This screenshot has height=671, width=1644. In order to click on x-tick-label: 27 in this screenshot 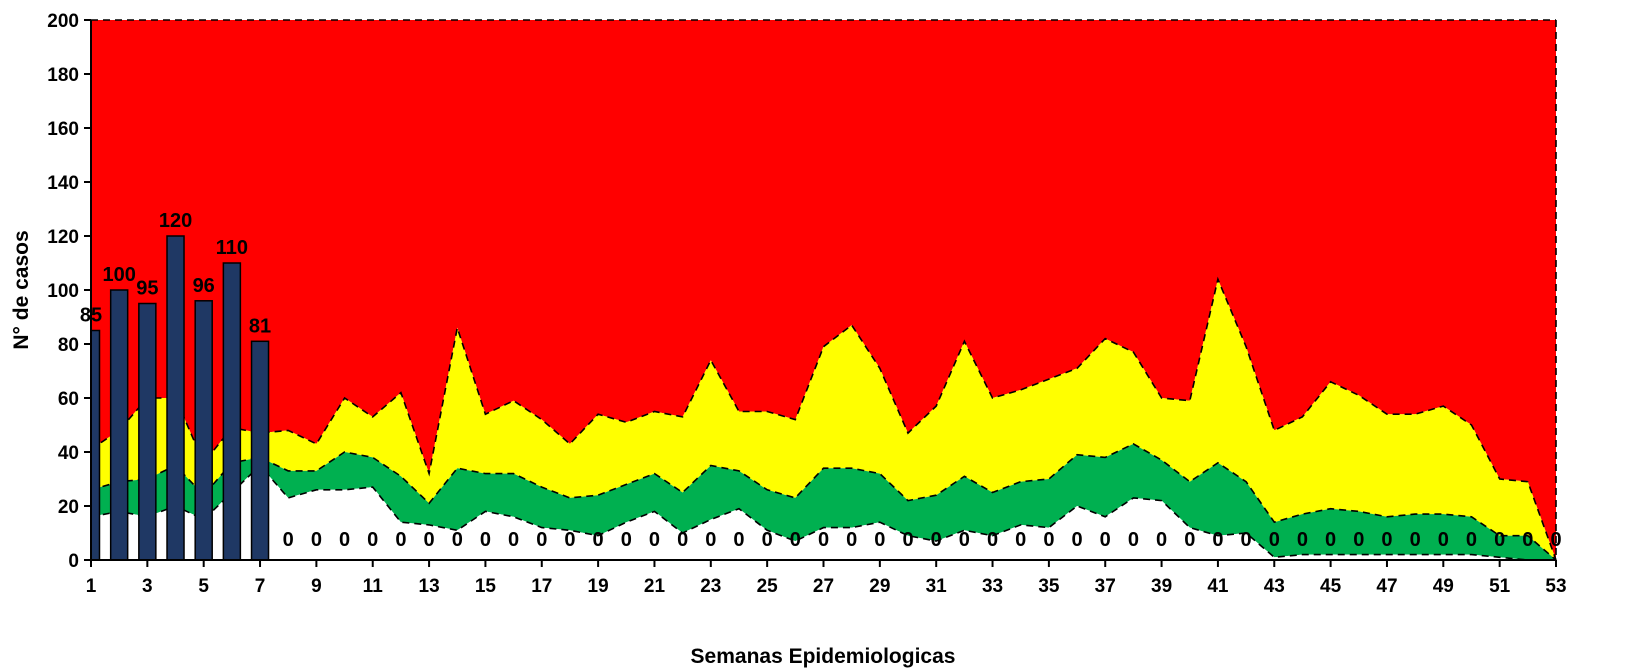, I will do `click(823, 586)`.